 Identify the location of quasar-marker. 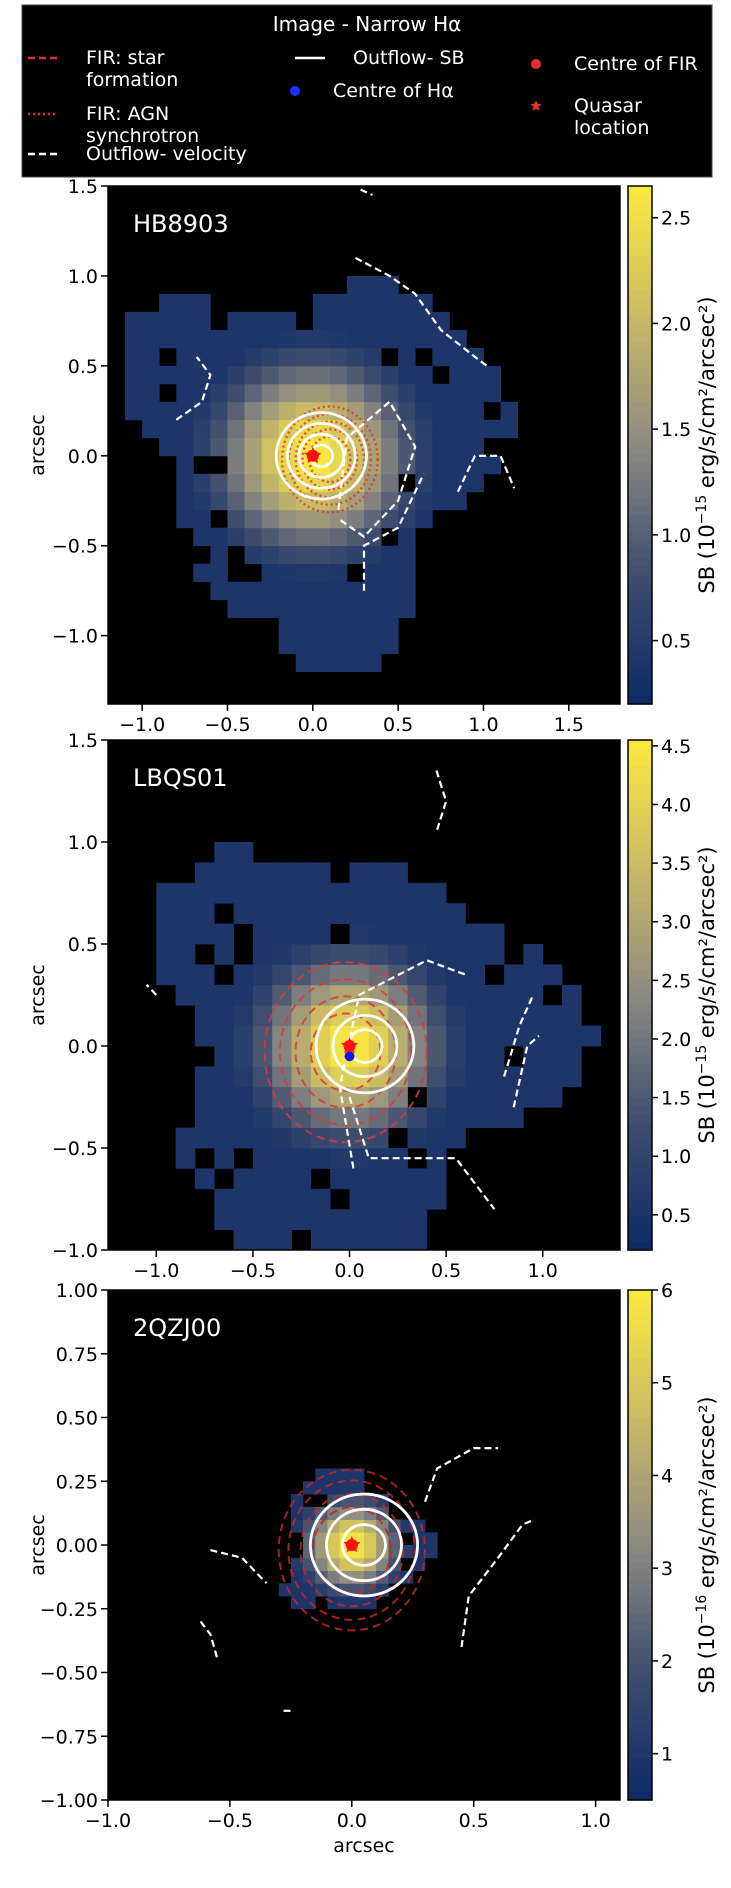
(352, 1544).